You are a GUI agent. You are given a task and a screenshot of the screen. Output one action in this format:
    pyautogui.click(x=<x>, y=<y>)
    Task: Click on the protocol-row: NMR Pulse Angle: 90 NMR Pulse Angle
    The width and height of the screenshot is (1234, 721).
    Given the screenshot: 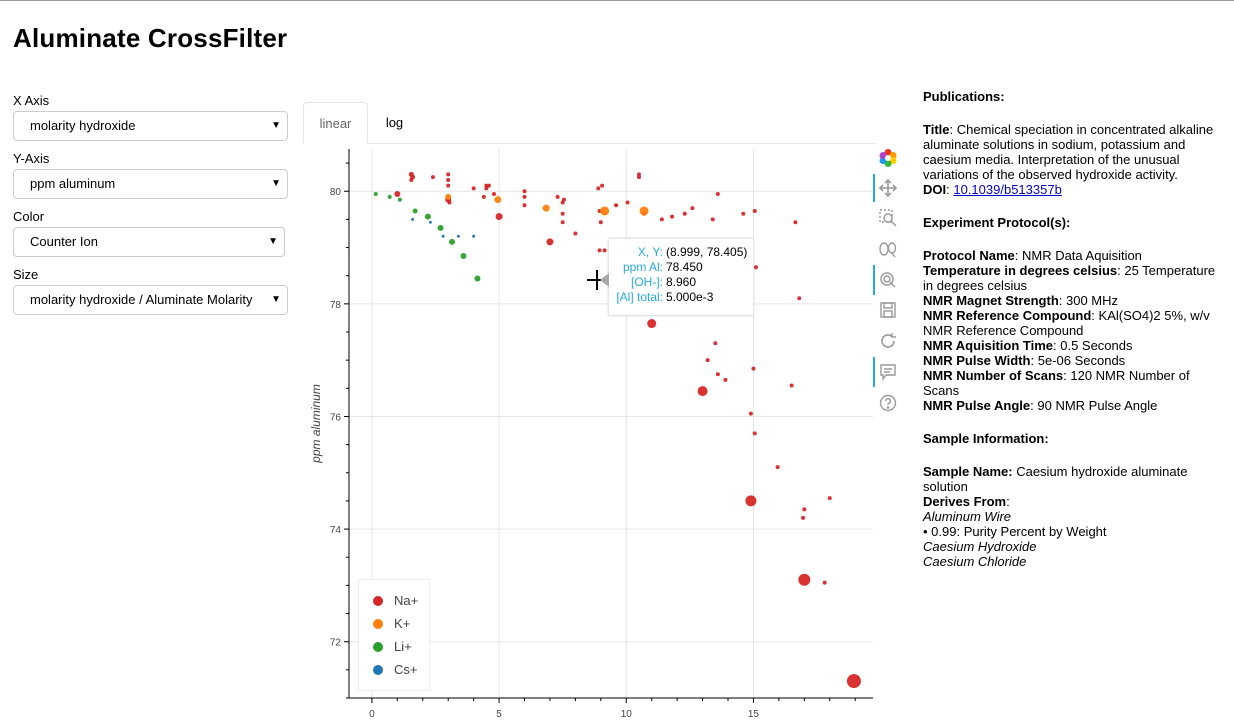 What is the action you would take?
    pyautogui.click(x=1073, y=405)
    